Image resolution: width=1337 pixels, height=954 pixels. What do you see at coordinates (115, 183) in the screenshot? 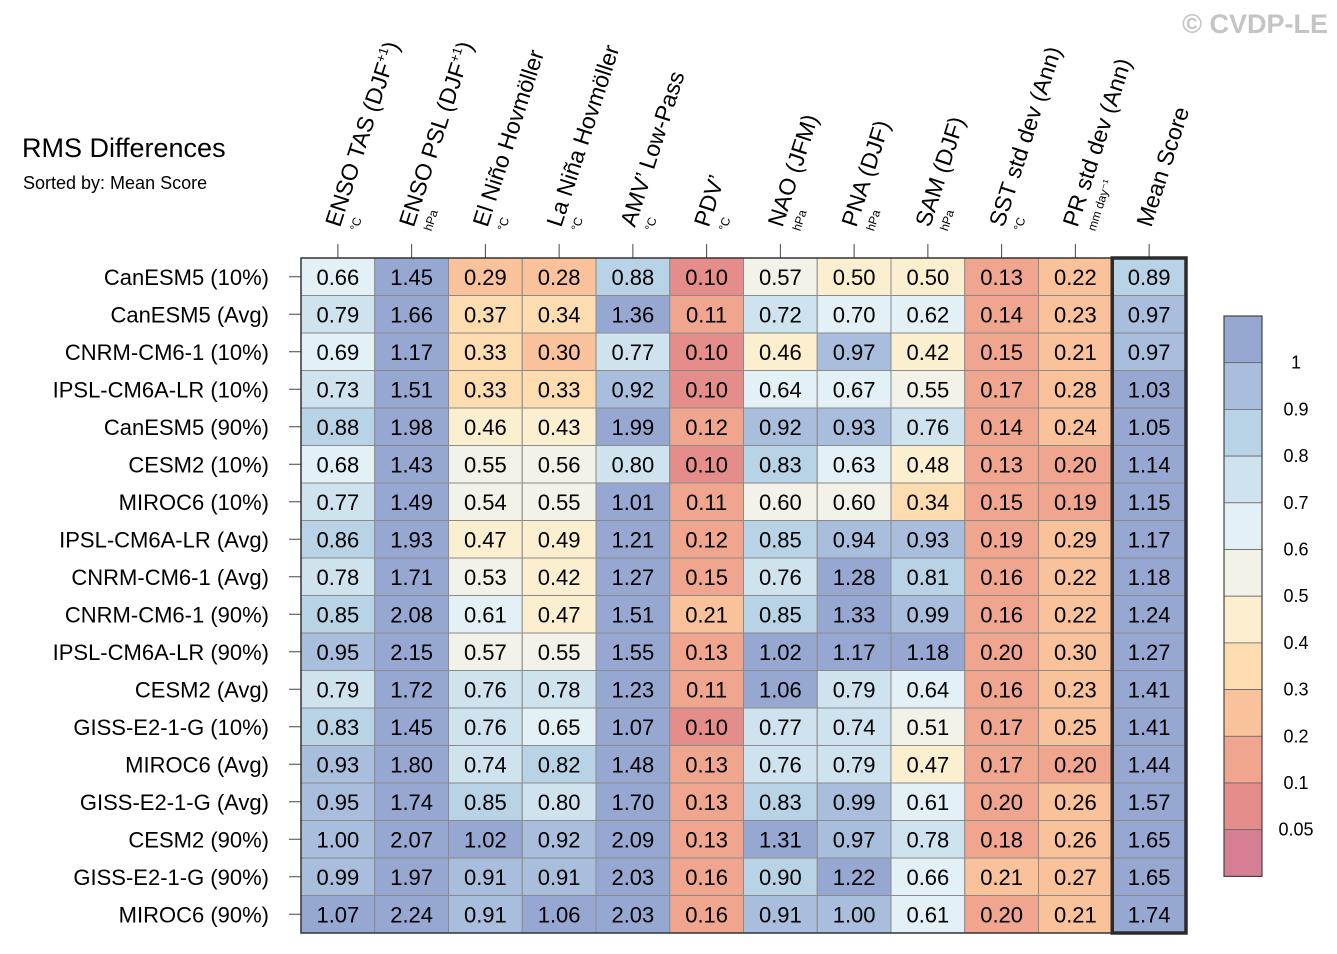
I see `chart-subtitle: Sorted by: Mean Score` at bounding box center [115, 183].